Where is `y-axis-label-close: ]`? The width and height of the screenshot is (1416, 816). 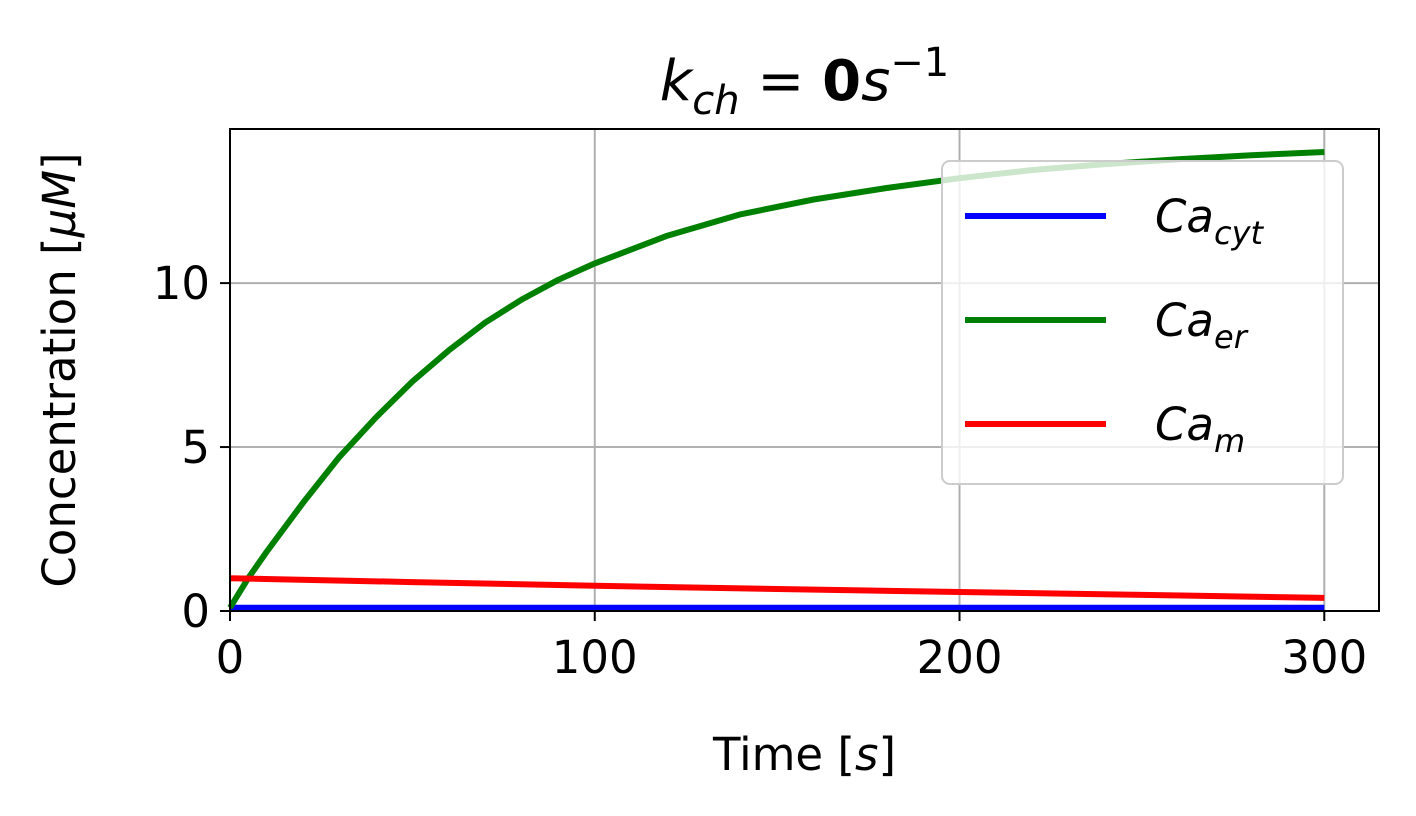 y-axis-label-close: ] is located at coordinates (59, 161).